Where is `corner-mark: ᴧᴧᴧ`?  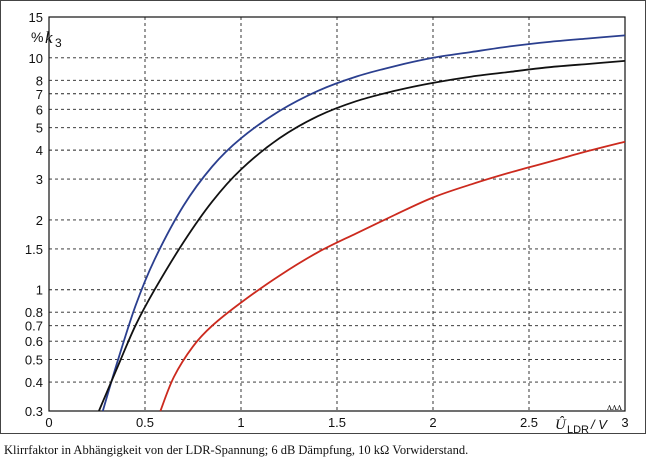 corner-mark: ᴧᴧᴧ is located at coordinates (614, 407).